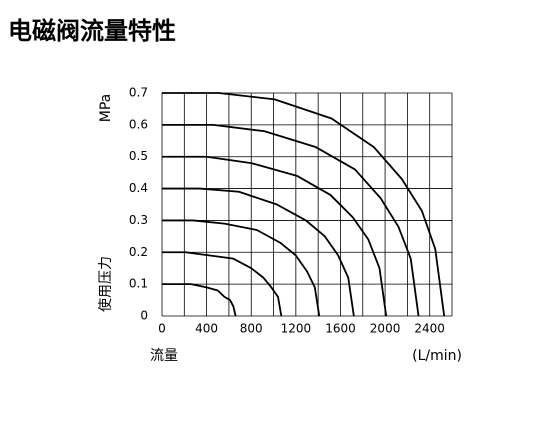 The image size is (543, 423). I want to click on x-tick-label: 1600, so click(340, 329).